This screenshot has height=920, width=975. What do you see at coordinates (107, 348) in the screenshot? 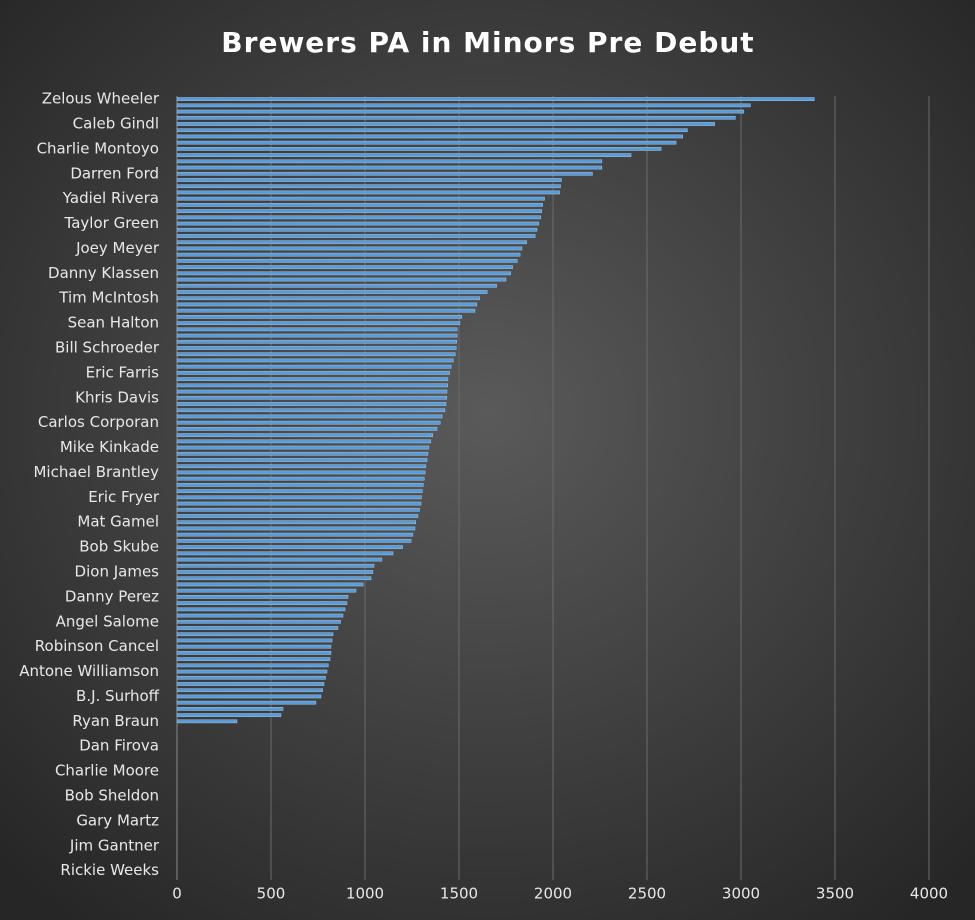
I see `y-tick-label: Bill Schroeder` at bounding box center [107, 348].